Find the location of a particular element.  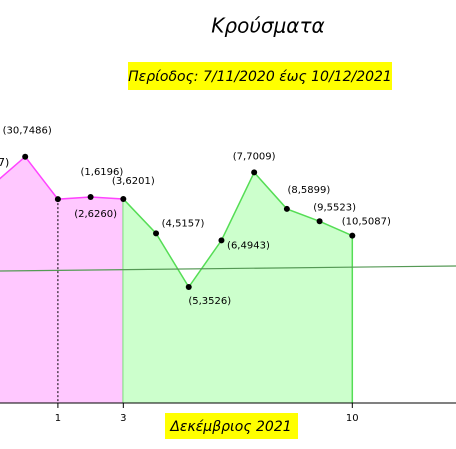

x-label-box is located at coordinates (231, 426).